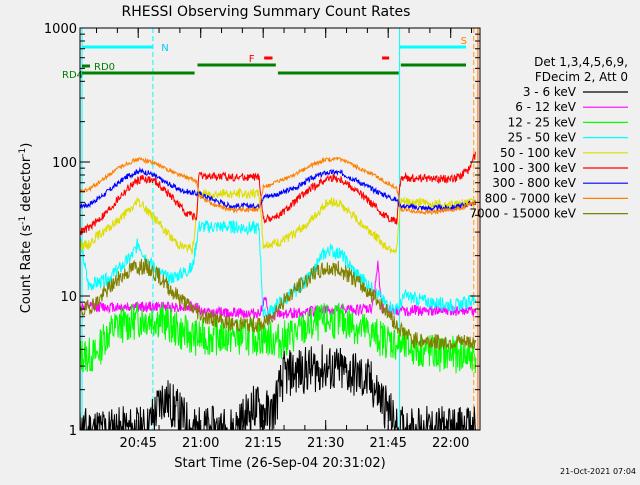 The image size is (640, 485). What do you see at coordinates (581, 77) in the screenshot?
I see `legend-header-line: FDecim 2, Att 0` at bounding box center [581, 77].